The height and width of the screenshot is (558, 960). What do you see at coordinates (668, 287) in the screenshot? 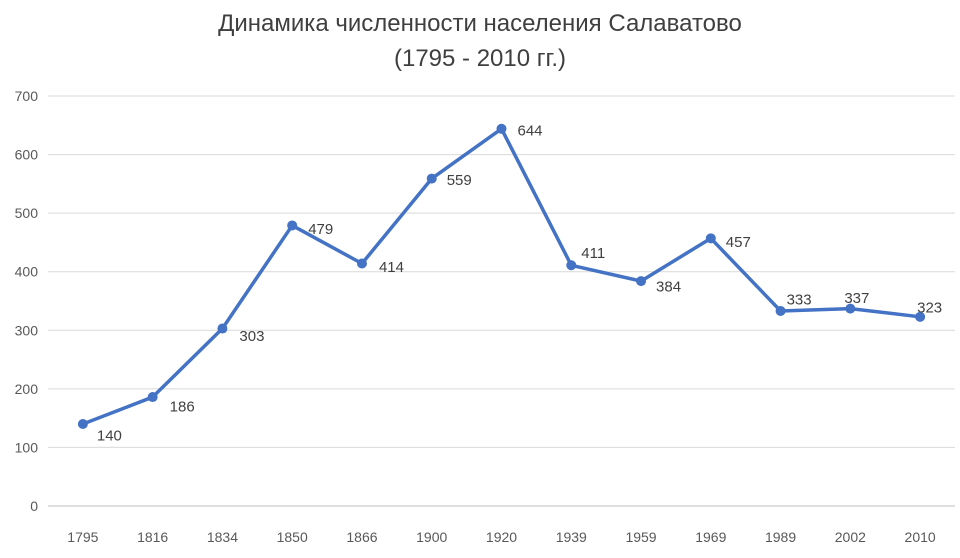
I see `data-label: 384` at bounding box center [668, 287].